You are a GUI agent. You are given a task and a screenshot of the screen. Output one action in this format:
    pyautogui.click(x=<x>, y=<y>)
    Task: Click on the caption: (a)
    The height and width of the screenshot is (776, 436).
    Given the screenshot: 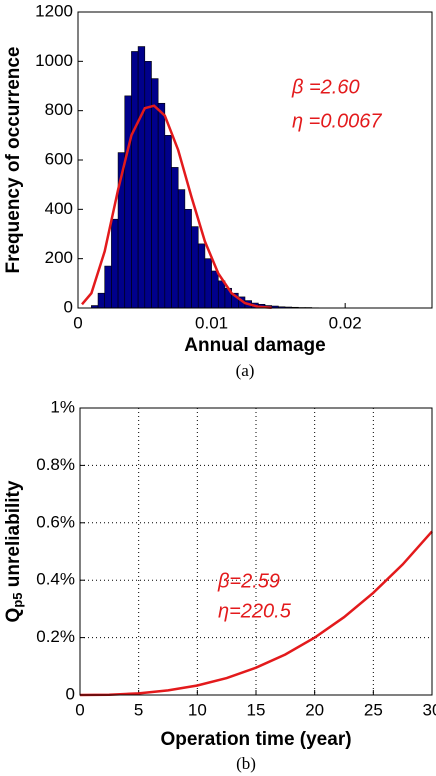 What is the action you would take?
    pyautogui.click(x=245, y=370)
    